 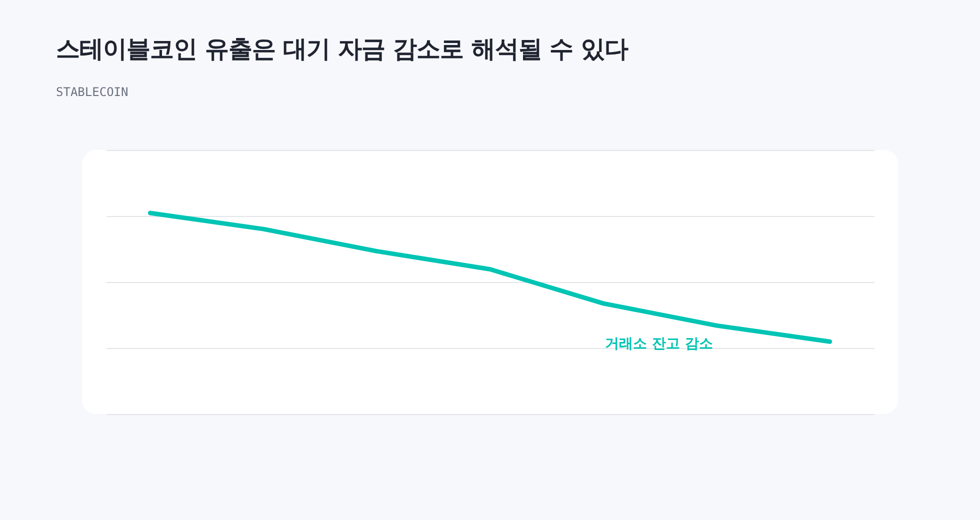 I want to click on chart-title: 스테이블코인 유출은 대기 자금 감소로 해석될 수 있다, so click(x=342, y=49).